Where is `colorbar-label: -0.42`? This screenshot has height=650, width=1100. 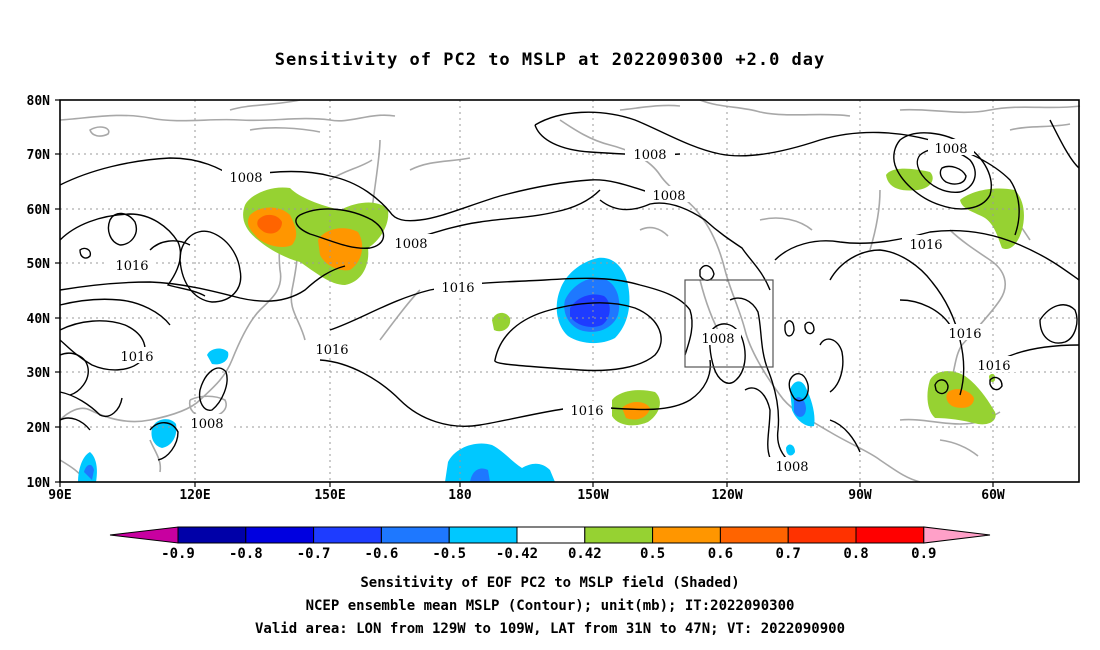
colorbar-label: -0.42 is located at coordinates (517, 554).